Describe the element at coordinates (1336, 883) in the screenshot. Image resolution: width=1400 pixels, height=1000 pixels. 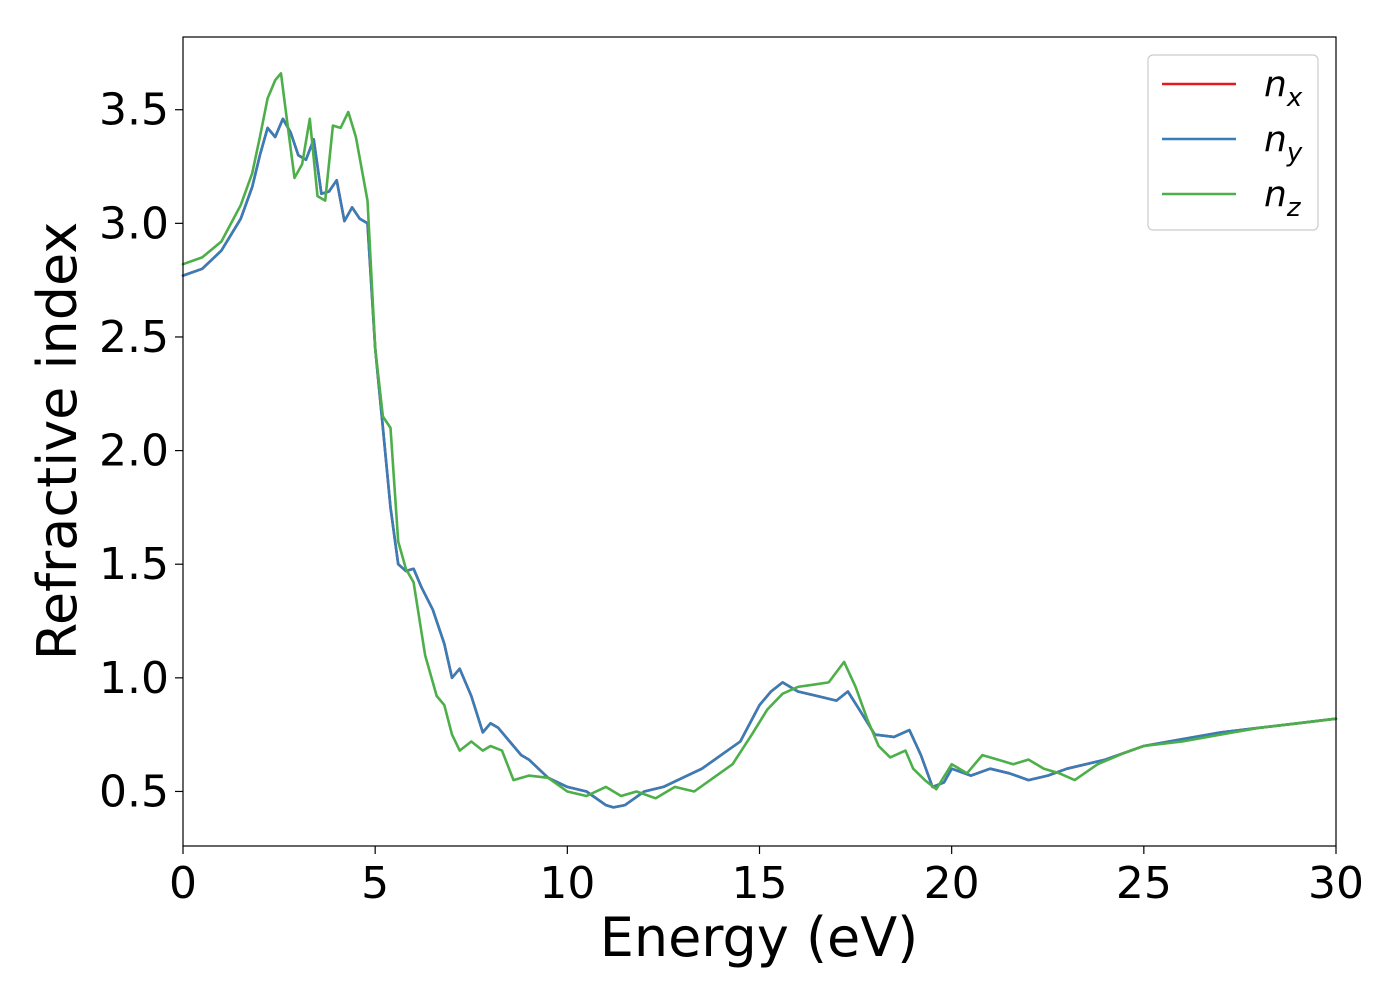
I see `x-tick-label: 30` at that location.